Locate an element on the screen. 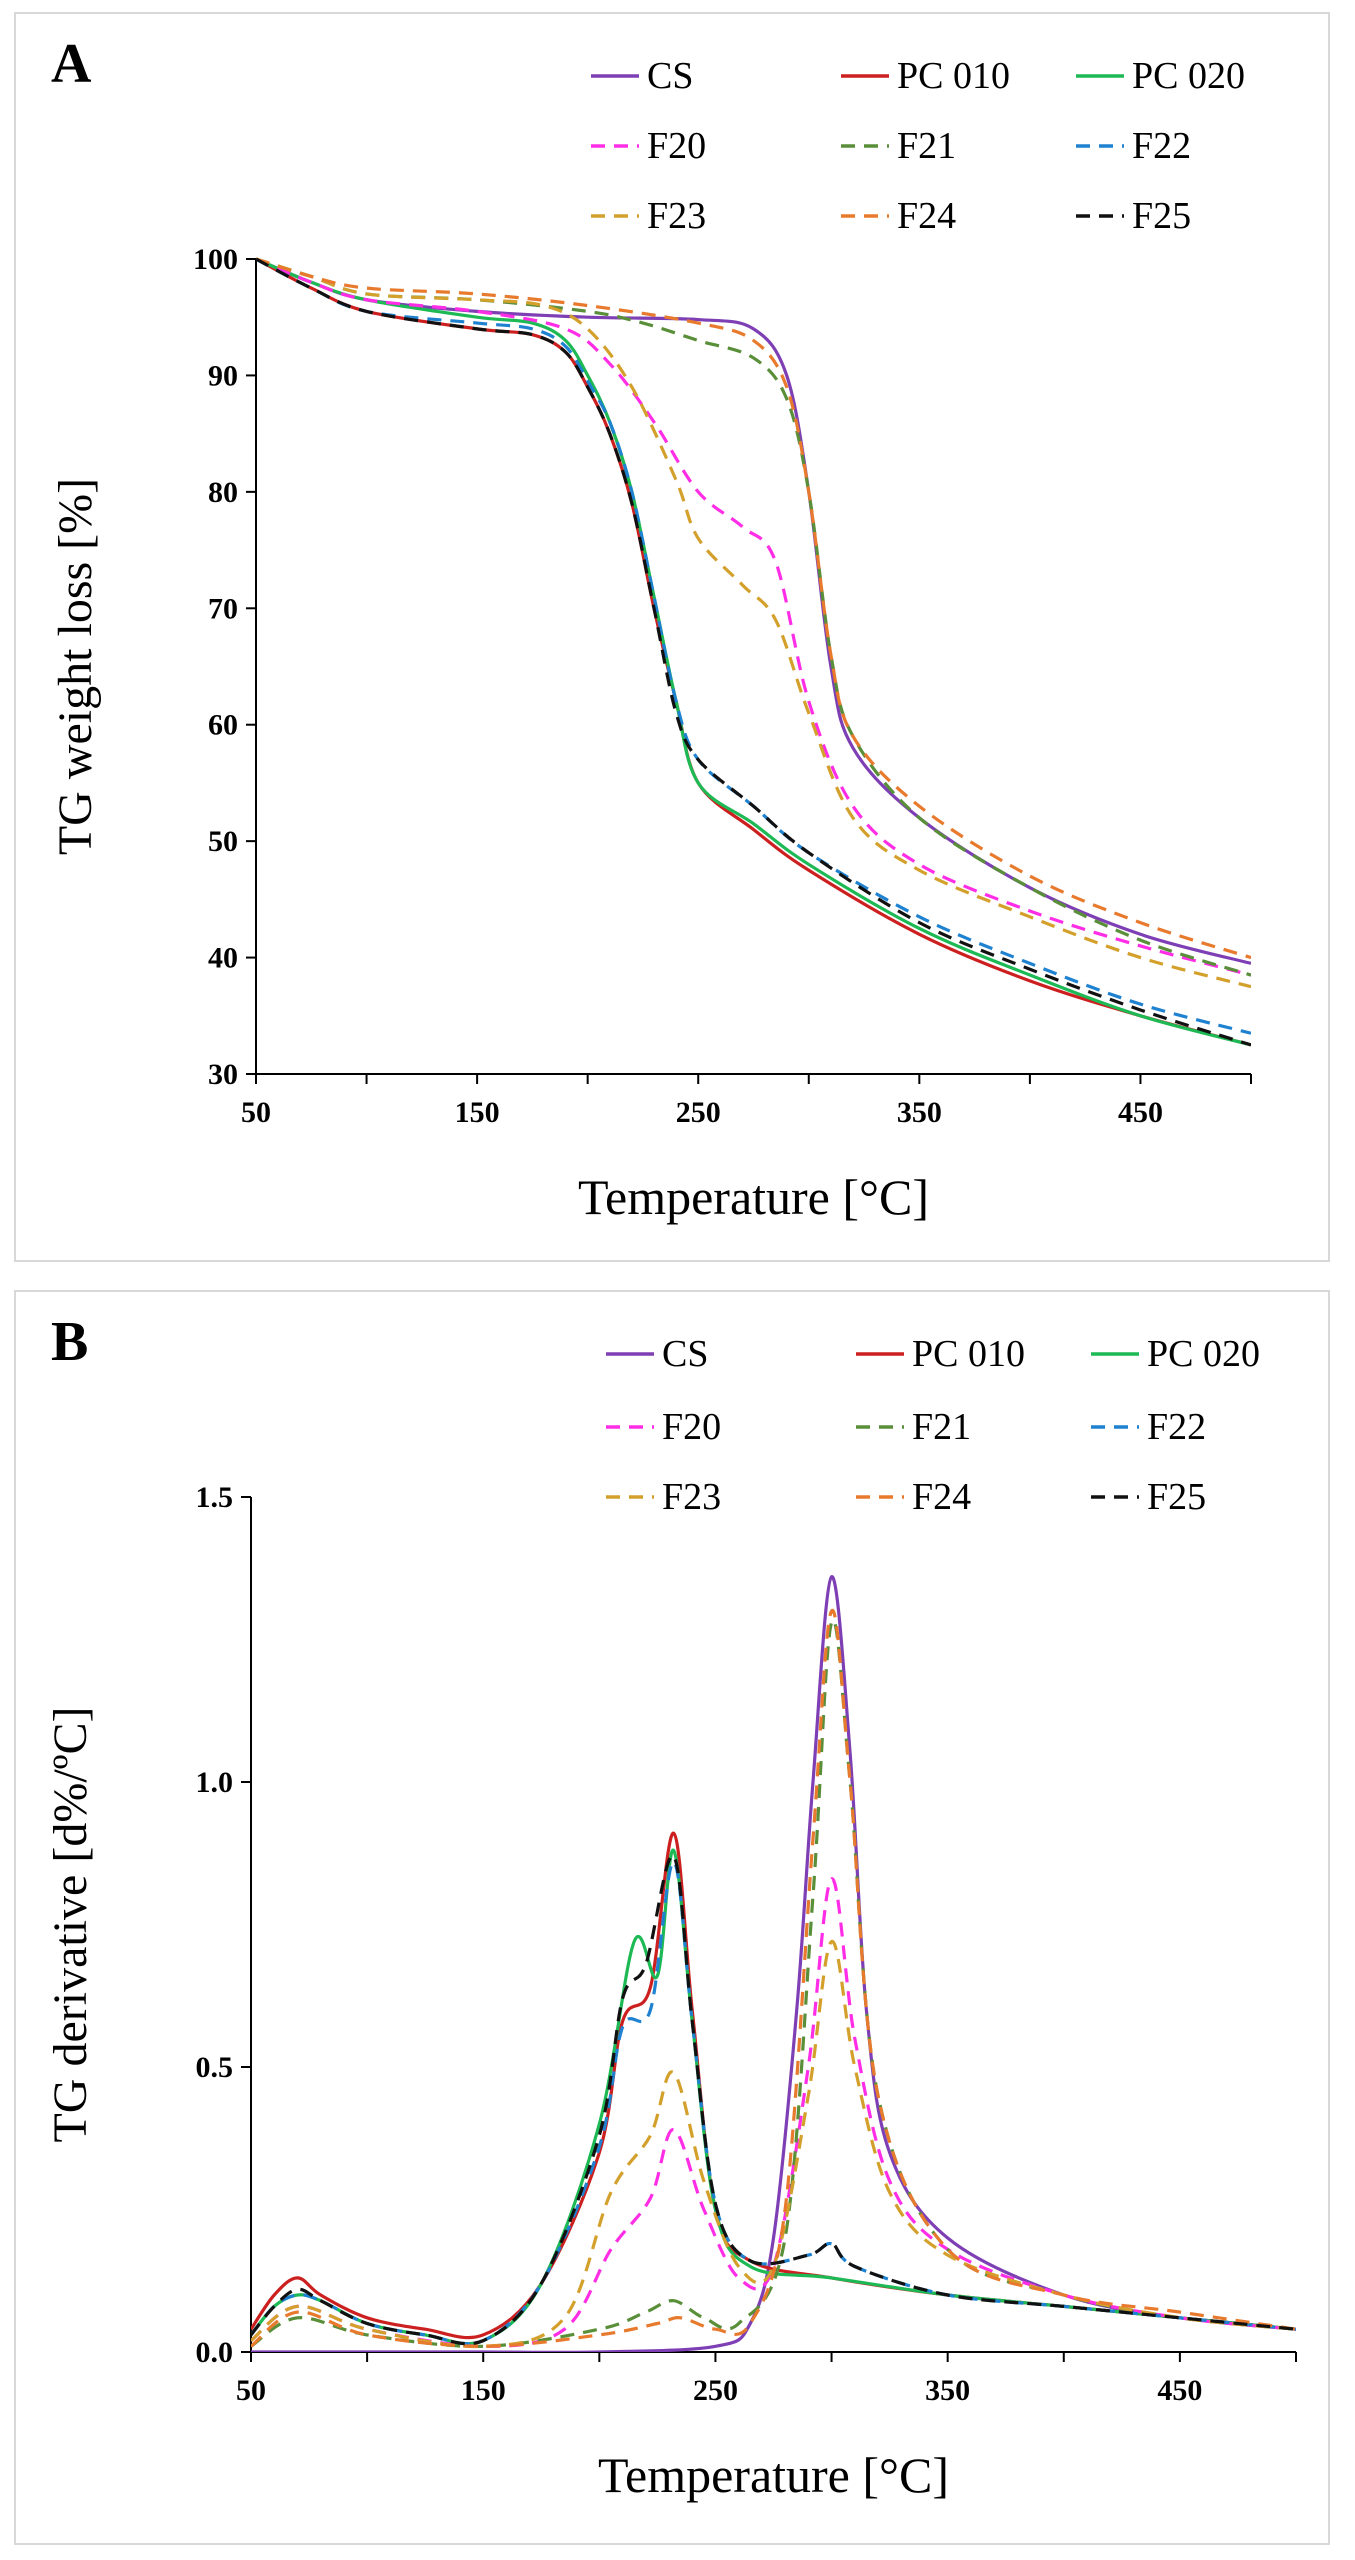 The image size is (1355, 2560). y-tick-label: 0.0 is located at coordinates (215, 2352).